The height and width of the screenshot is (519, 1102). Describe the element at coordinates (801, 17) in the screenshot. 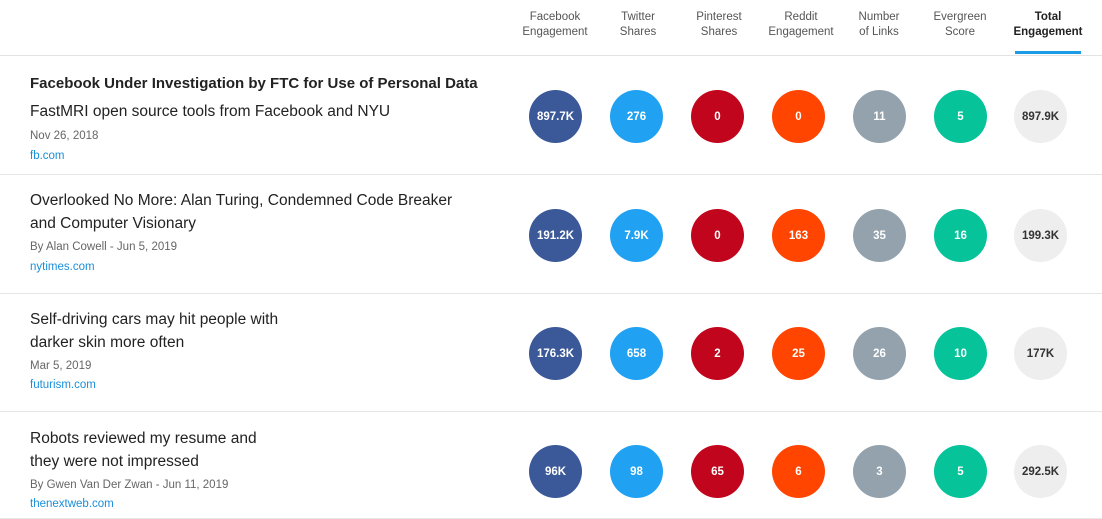

I see `column-label-line1: Reddit` at that location.